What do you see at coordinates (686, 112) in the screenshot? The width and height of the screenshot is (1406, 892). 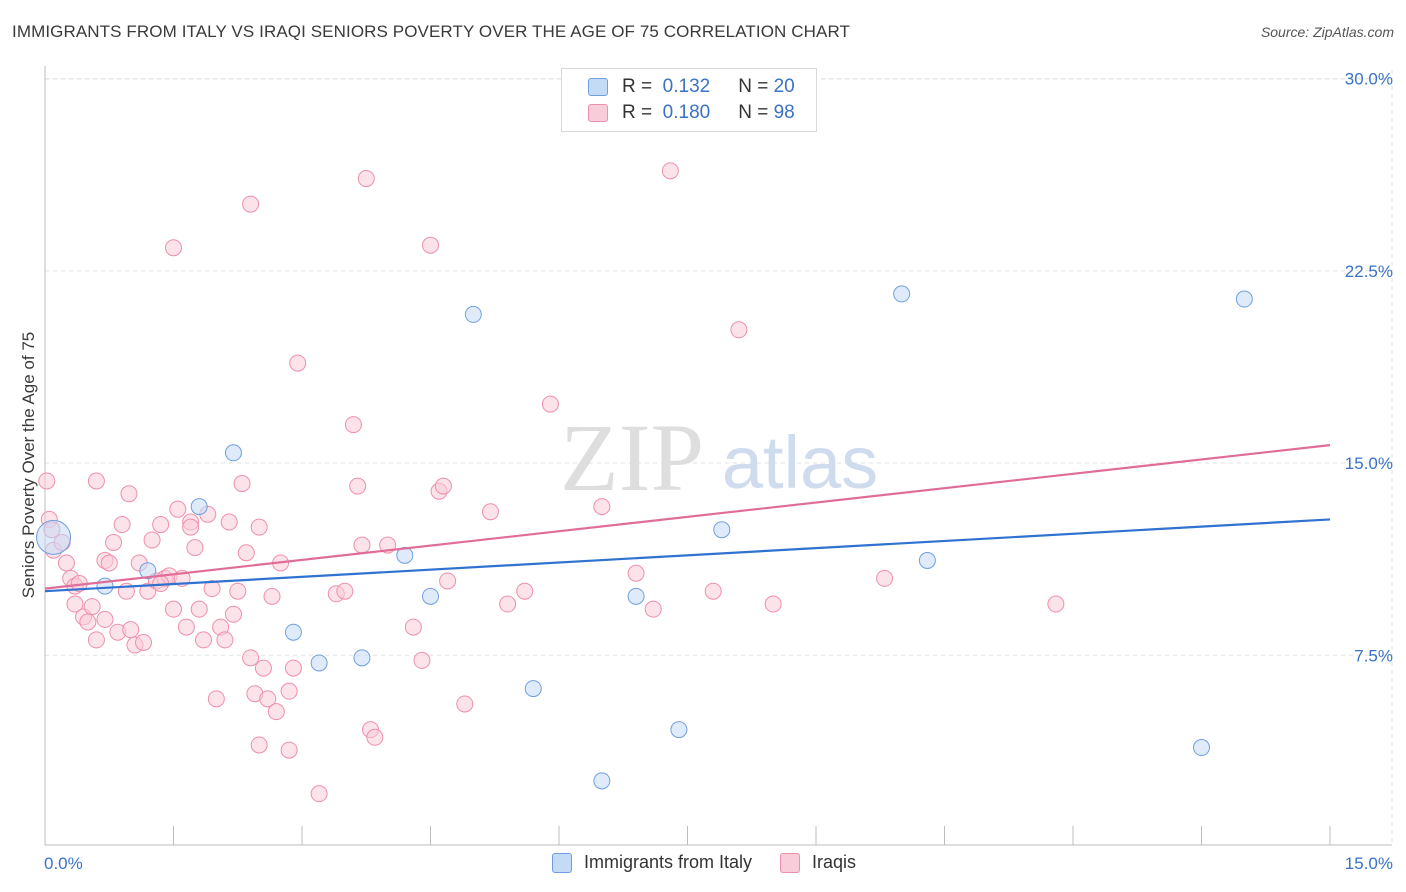 I see `legend-r-value-iraqis: 0.180` at bounding box center [686, 112].